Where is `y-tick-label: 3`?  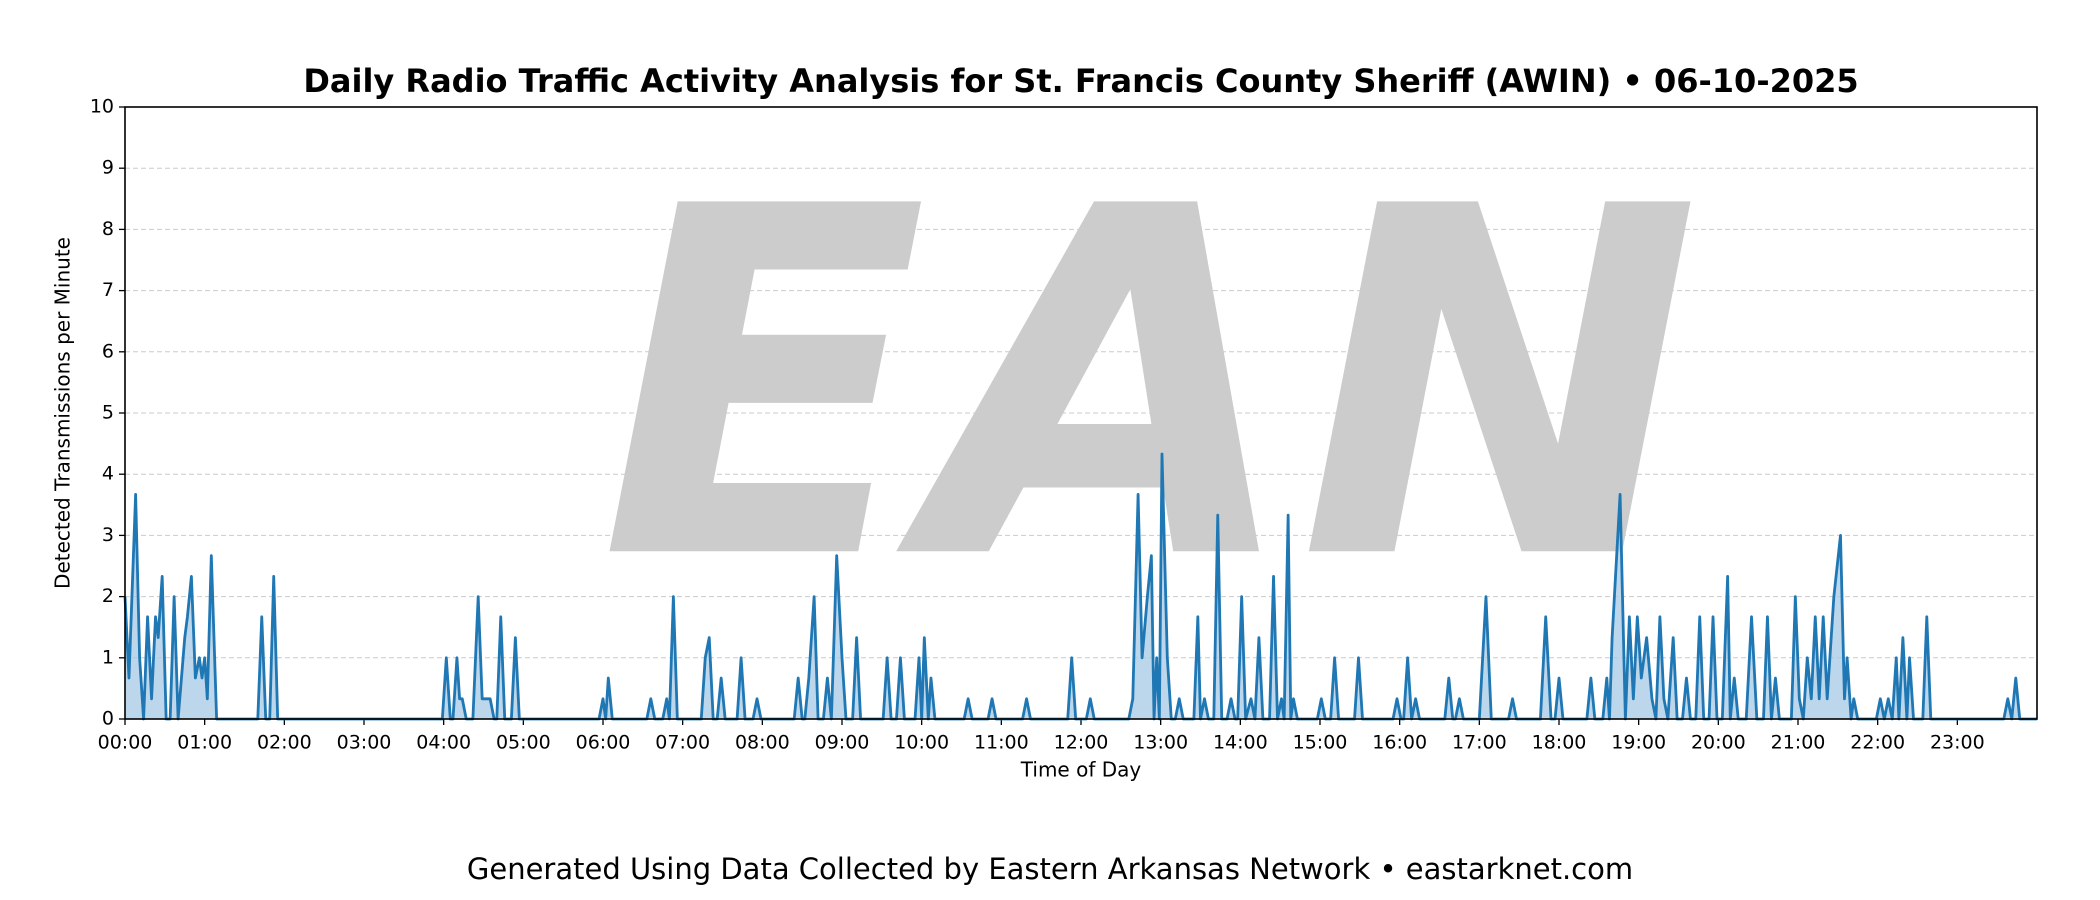
y-tick-label: 3 is located at coordinates (108, 535).